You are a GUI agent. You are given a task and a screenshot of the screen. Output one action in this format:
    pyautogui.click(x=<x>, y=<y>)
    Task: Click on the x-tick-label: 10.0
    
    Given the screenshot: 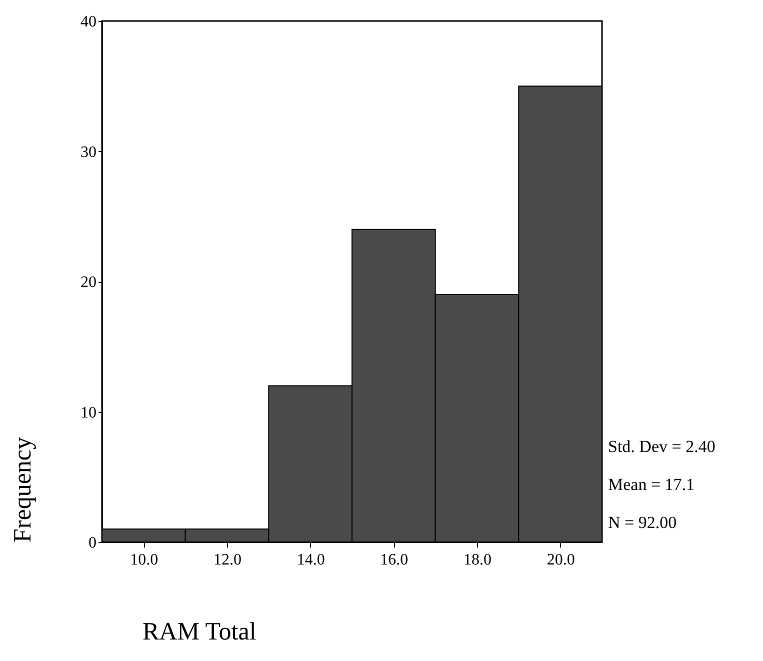 What is the action you would take?
    pyautogui.click(x=144, y=560)
    